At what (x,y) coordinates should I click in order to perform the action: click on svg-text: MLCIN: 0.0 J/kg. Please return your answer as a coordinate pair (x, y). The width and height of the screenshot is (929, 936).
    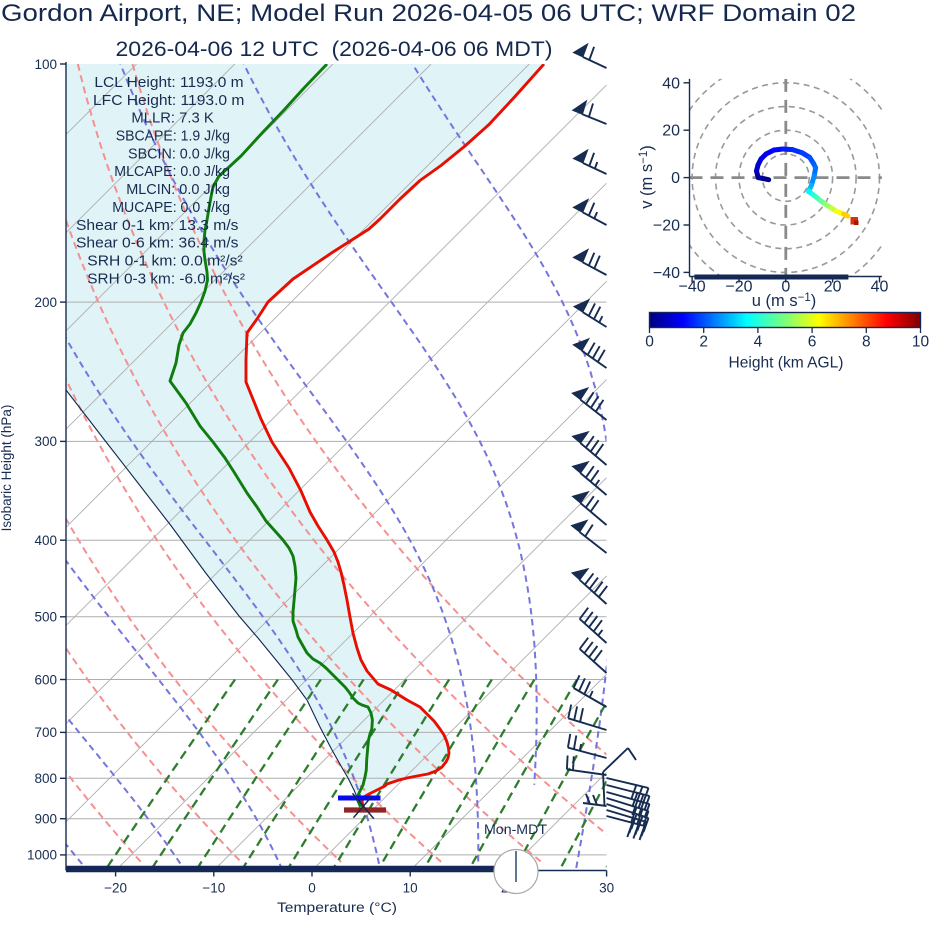
    Looking at the image, I should click on (178, 190).